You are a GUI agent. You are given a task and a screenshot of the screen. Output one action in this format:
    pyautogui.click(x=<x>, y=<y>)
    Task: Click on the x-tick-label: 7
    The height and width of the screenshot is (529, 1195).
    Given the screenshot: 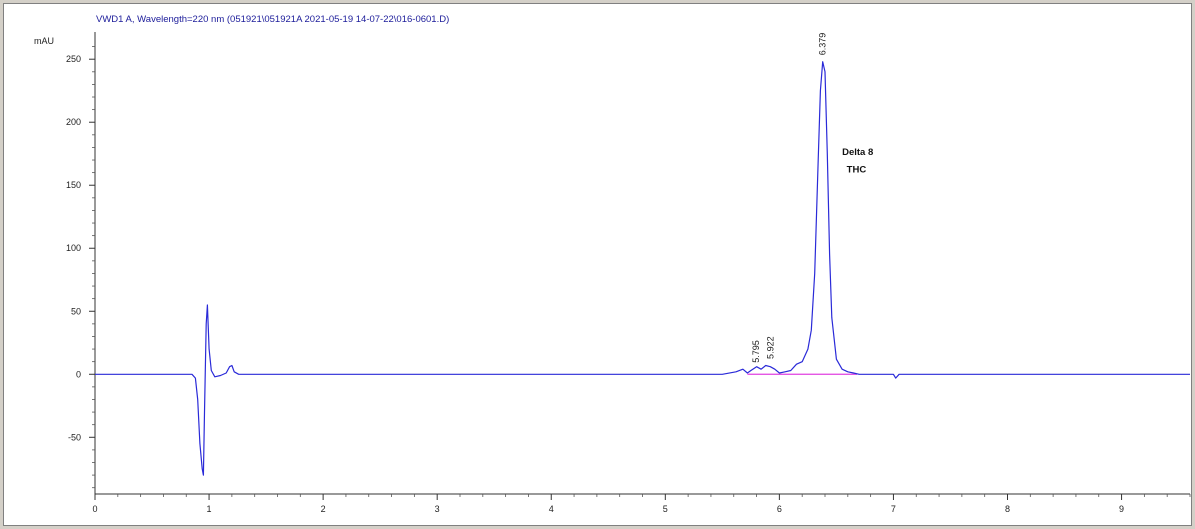 What is the action you would take?
    pyautogui.click(x=893, y=509)
    